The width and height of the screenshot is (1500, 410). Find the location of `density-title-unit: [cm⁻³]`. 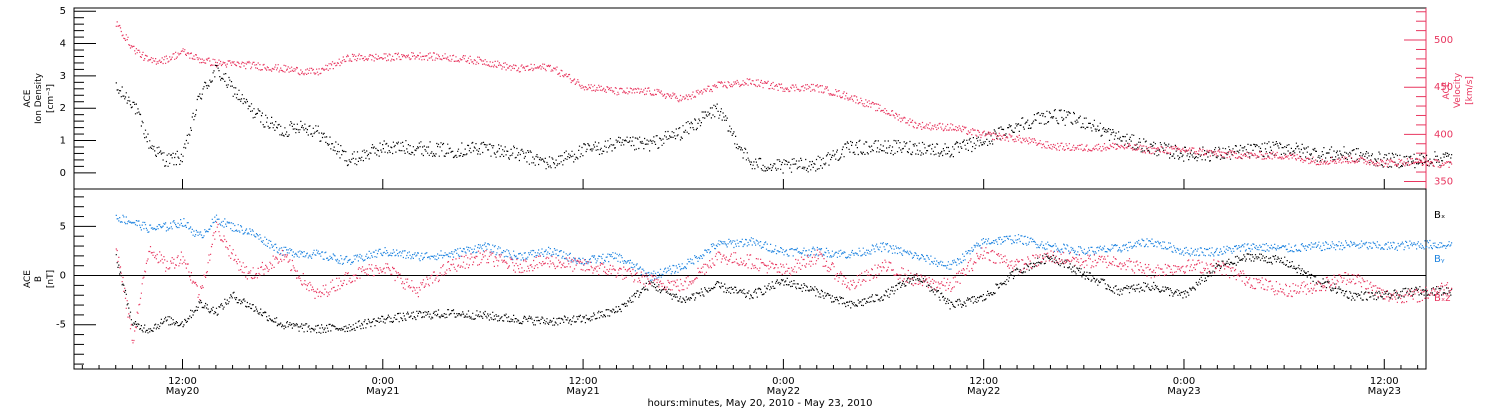

density-title-unit: [cm⁻³] is located at coordinates (51, 98).